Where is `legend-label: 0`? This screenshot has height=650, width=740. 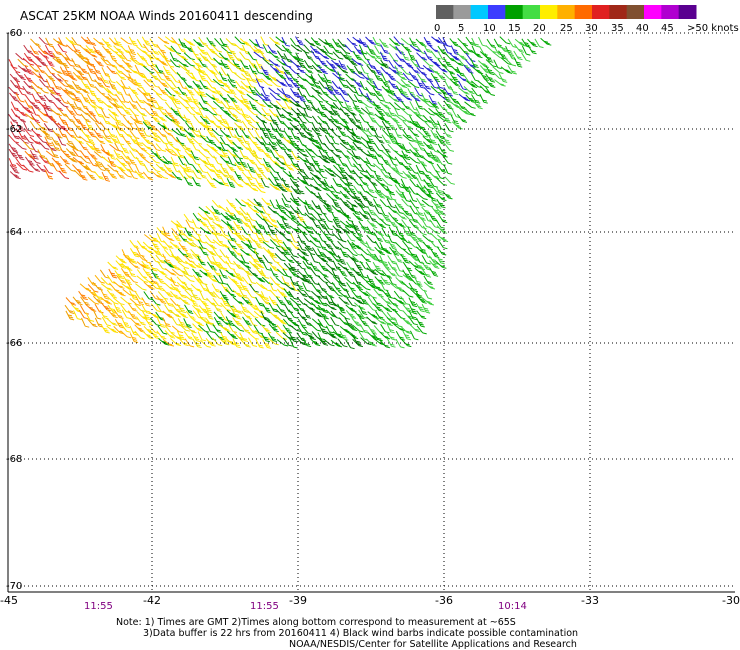
legend-label: 0 is located at coordinates (437, 28).